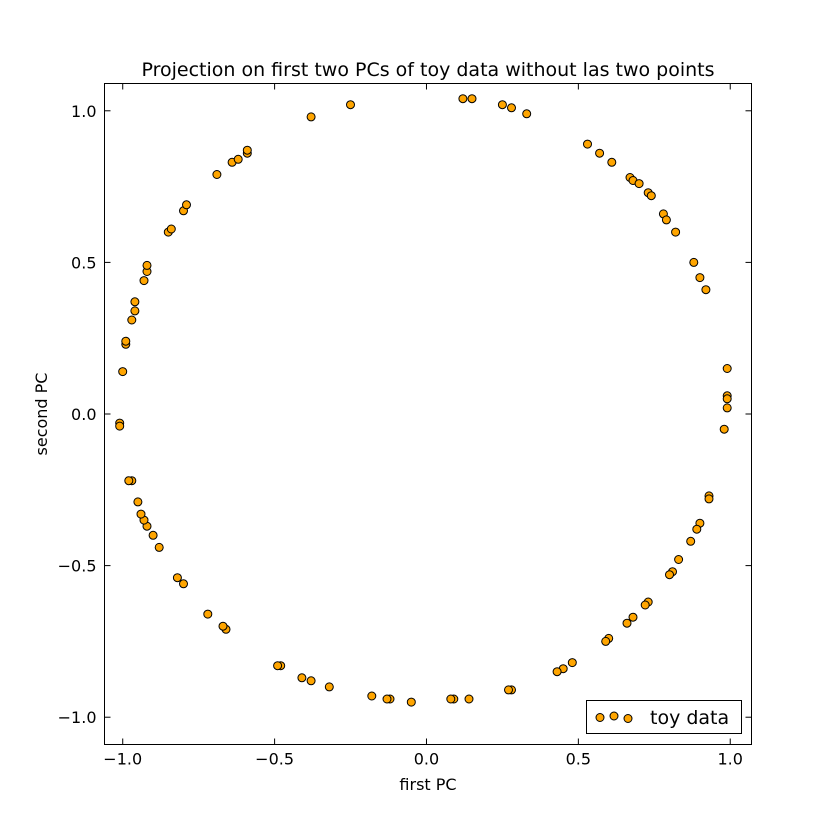 This screenshot has height=828, width=835. Describe the element at coordinates (83, 262) in the screenshot. I see `y-tick-label: 0.5` at that location.